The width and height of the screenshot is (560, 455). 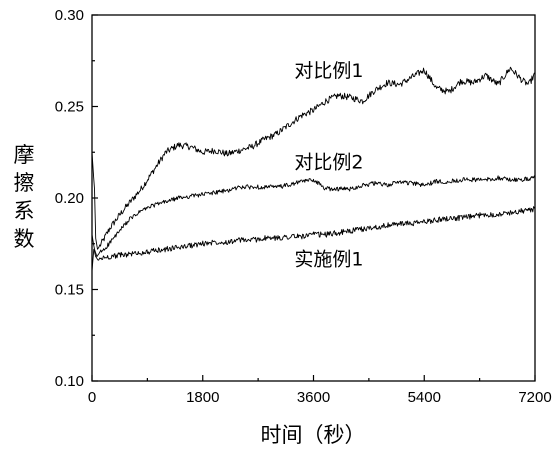 I want to click on y-axis-title: 摩擦系数, so click(x=24, y=197).